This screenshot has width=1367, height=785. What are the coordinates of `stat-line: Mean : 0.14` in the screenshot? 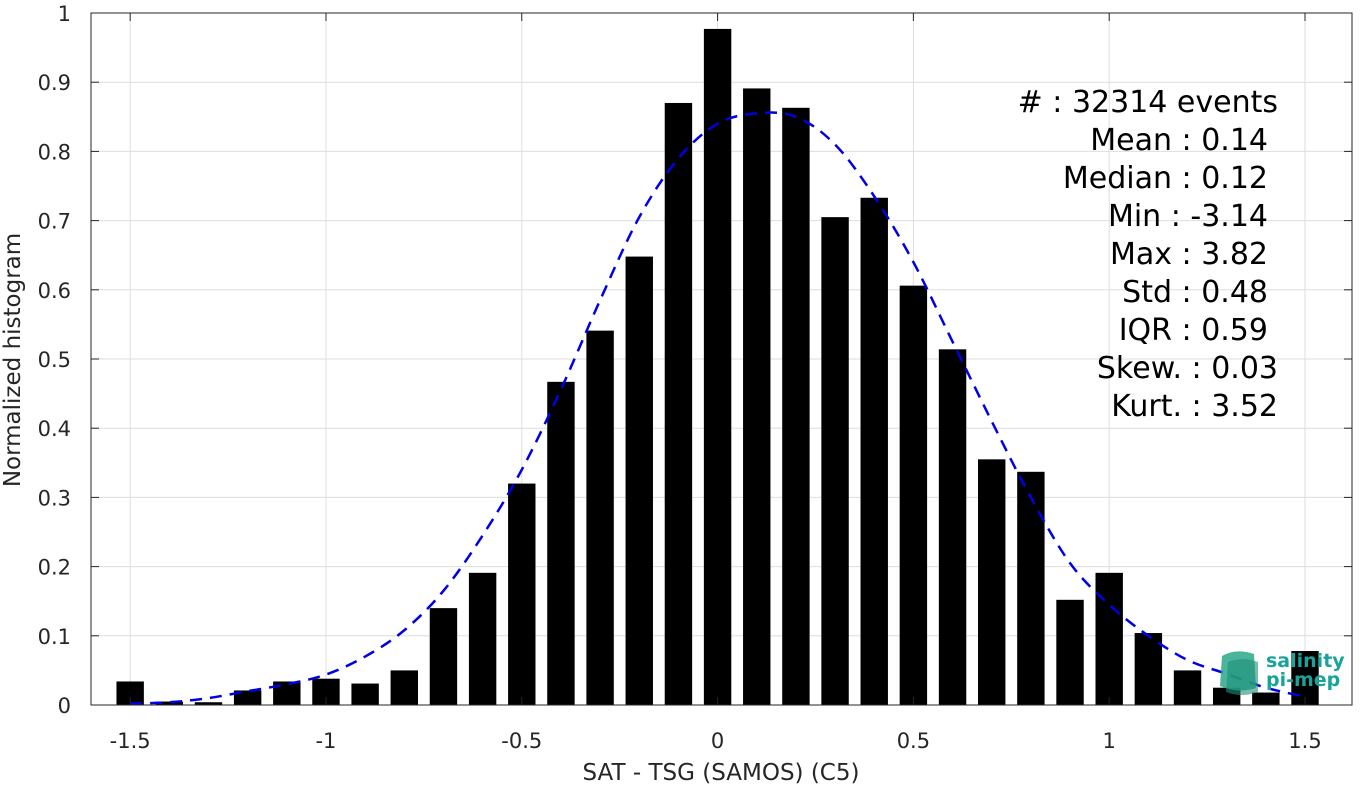 It's located at (1179, 140).